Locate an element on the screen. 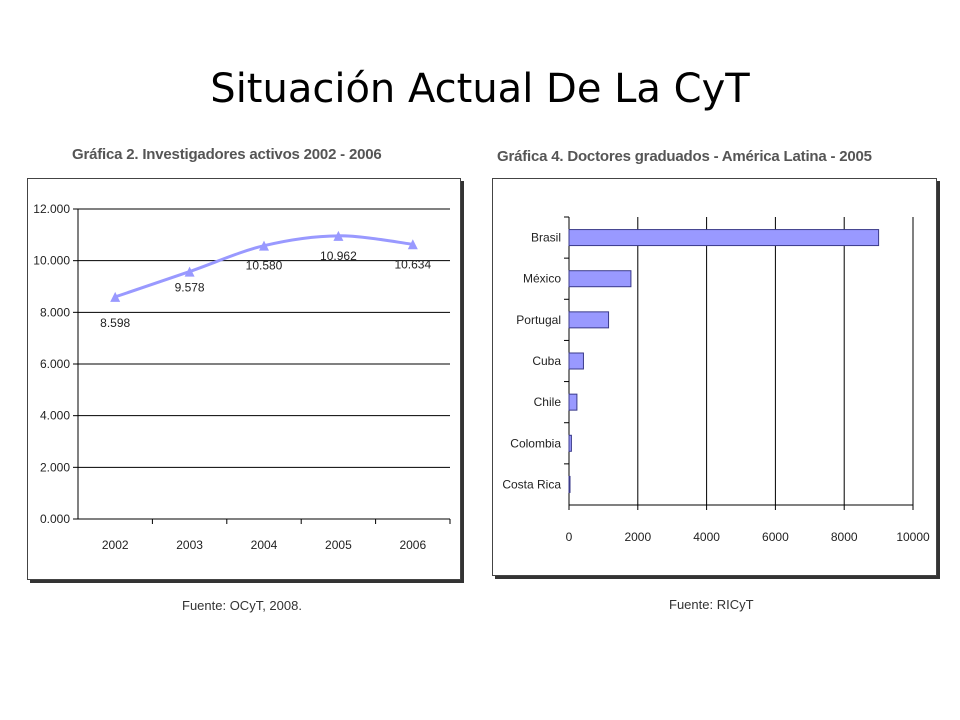 The width and height of the screenshot is (960, 720). category-label: Costa Rica is located at coordinates (531, 484).